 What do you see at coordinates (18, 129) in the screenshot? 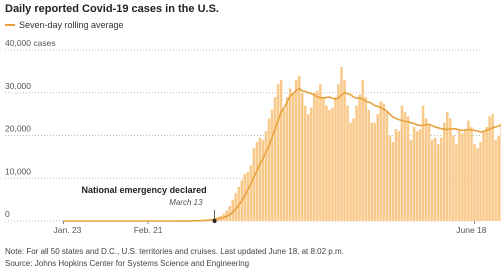
I see `y-tick-label: 20,000` at bounding box center [18, 129].